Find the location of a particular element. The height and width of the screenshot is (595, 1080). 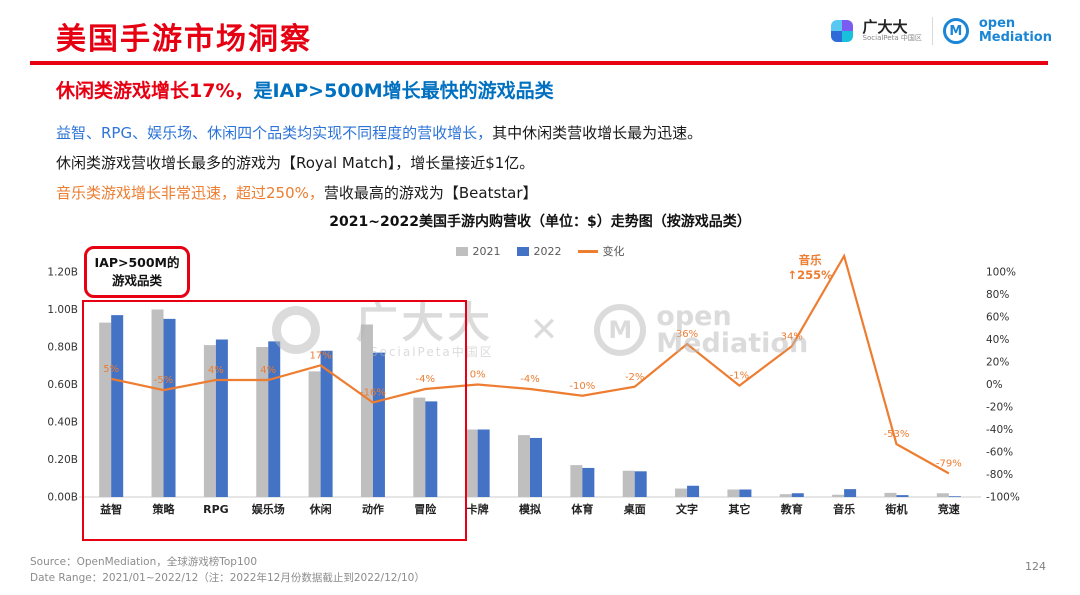

openmediation-logo: open Mediation is located at coordinates (1015, 30).